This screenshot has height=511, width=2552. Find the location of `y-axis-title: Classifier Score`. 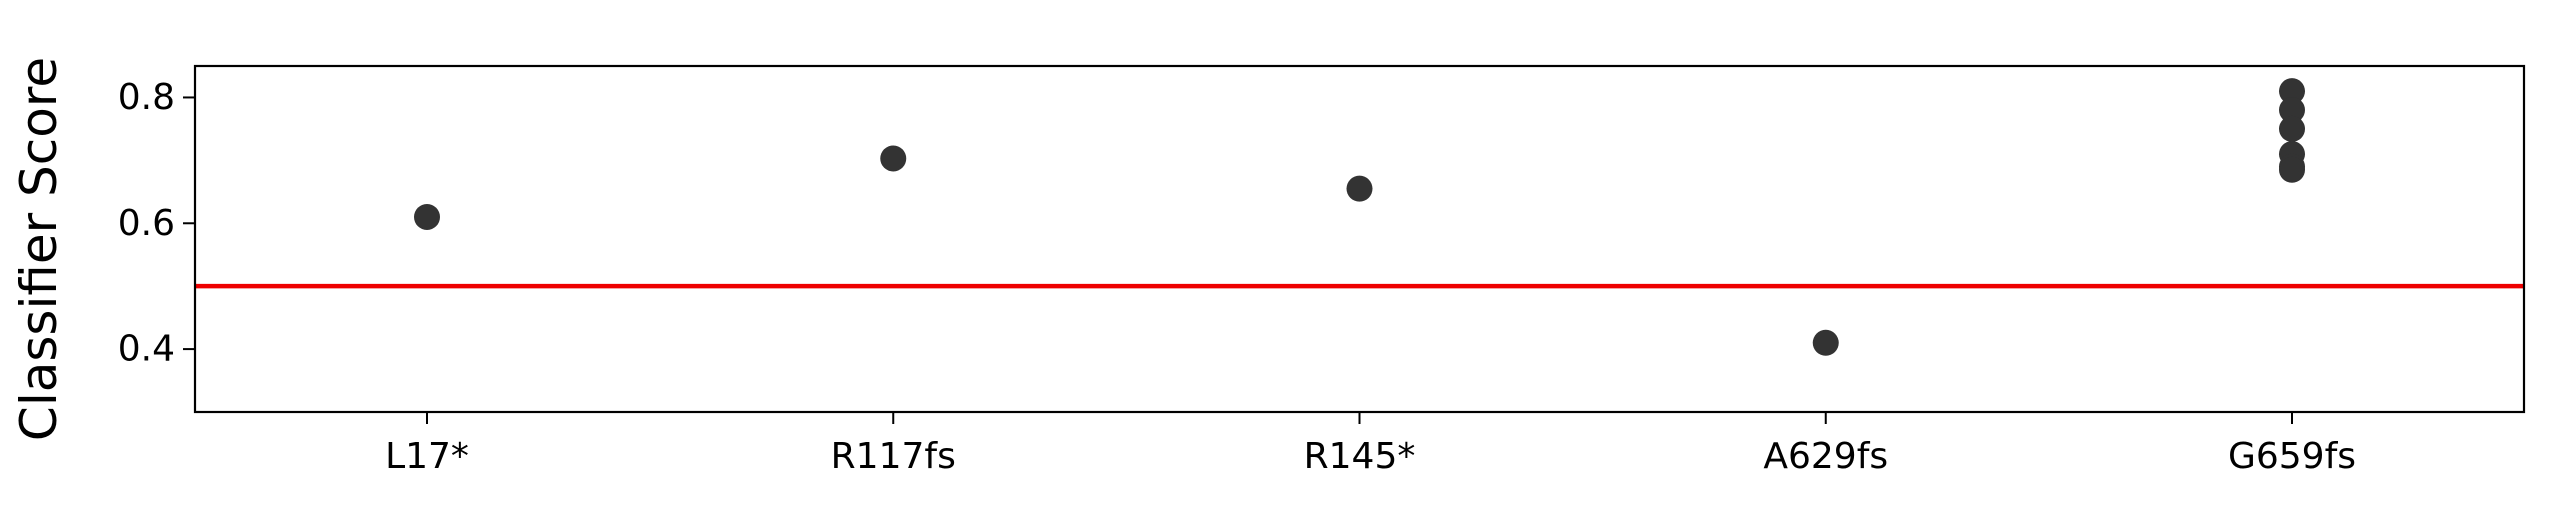

y-axis-title: Classifier Score is located at coordinates (39, 249).